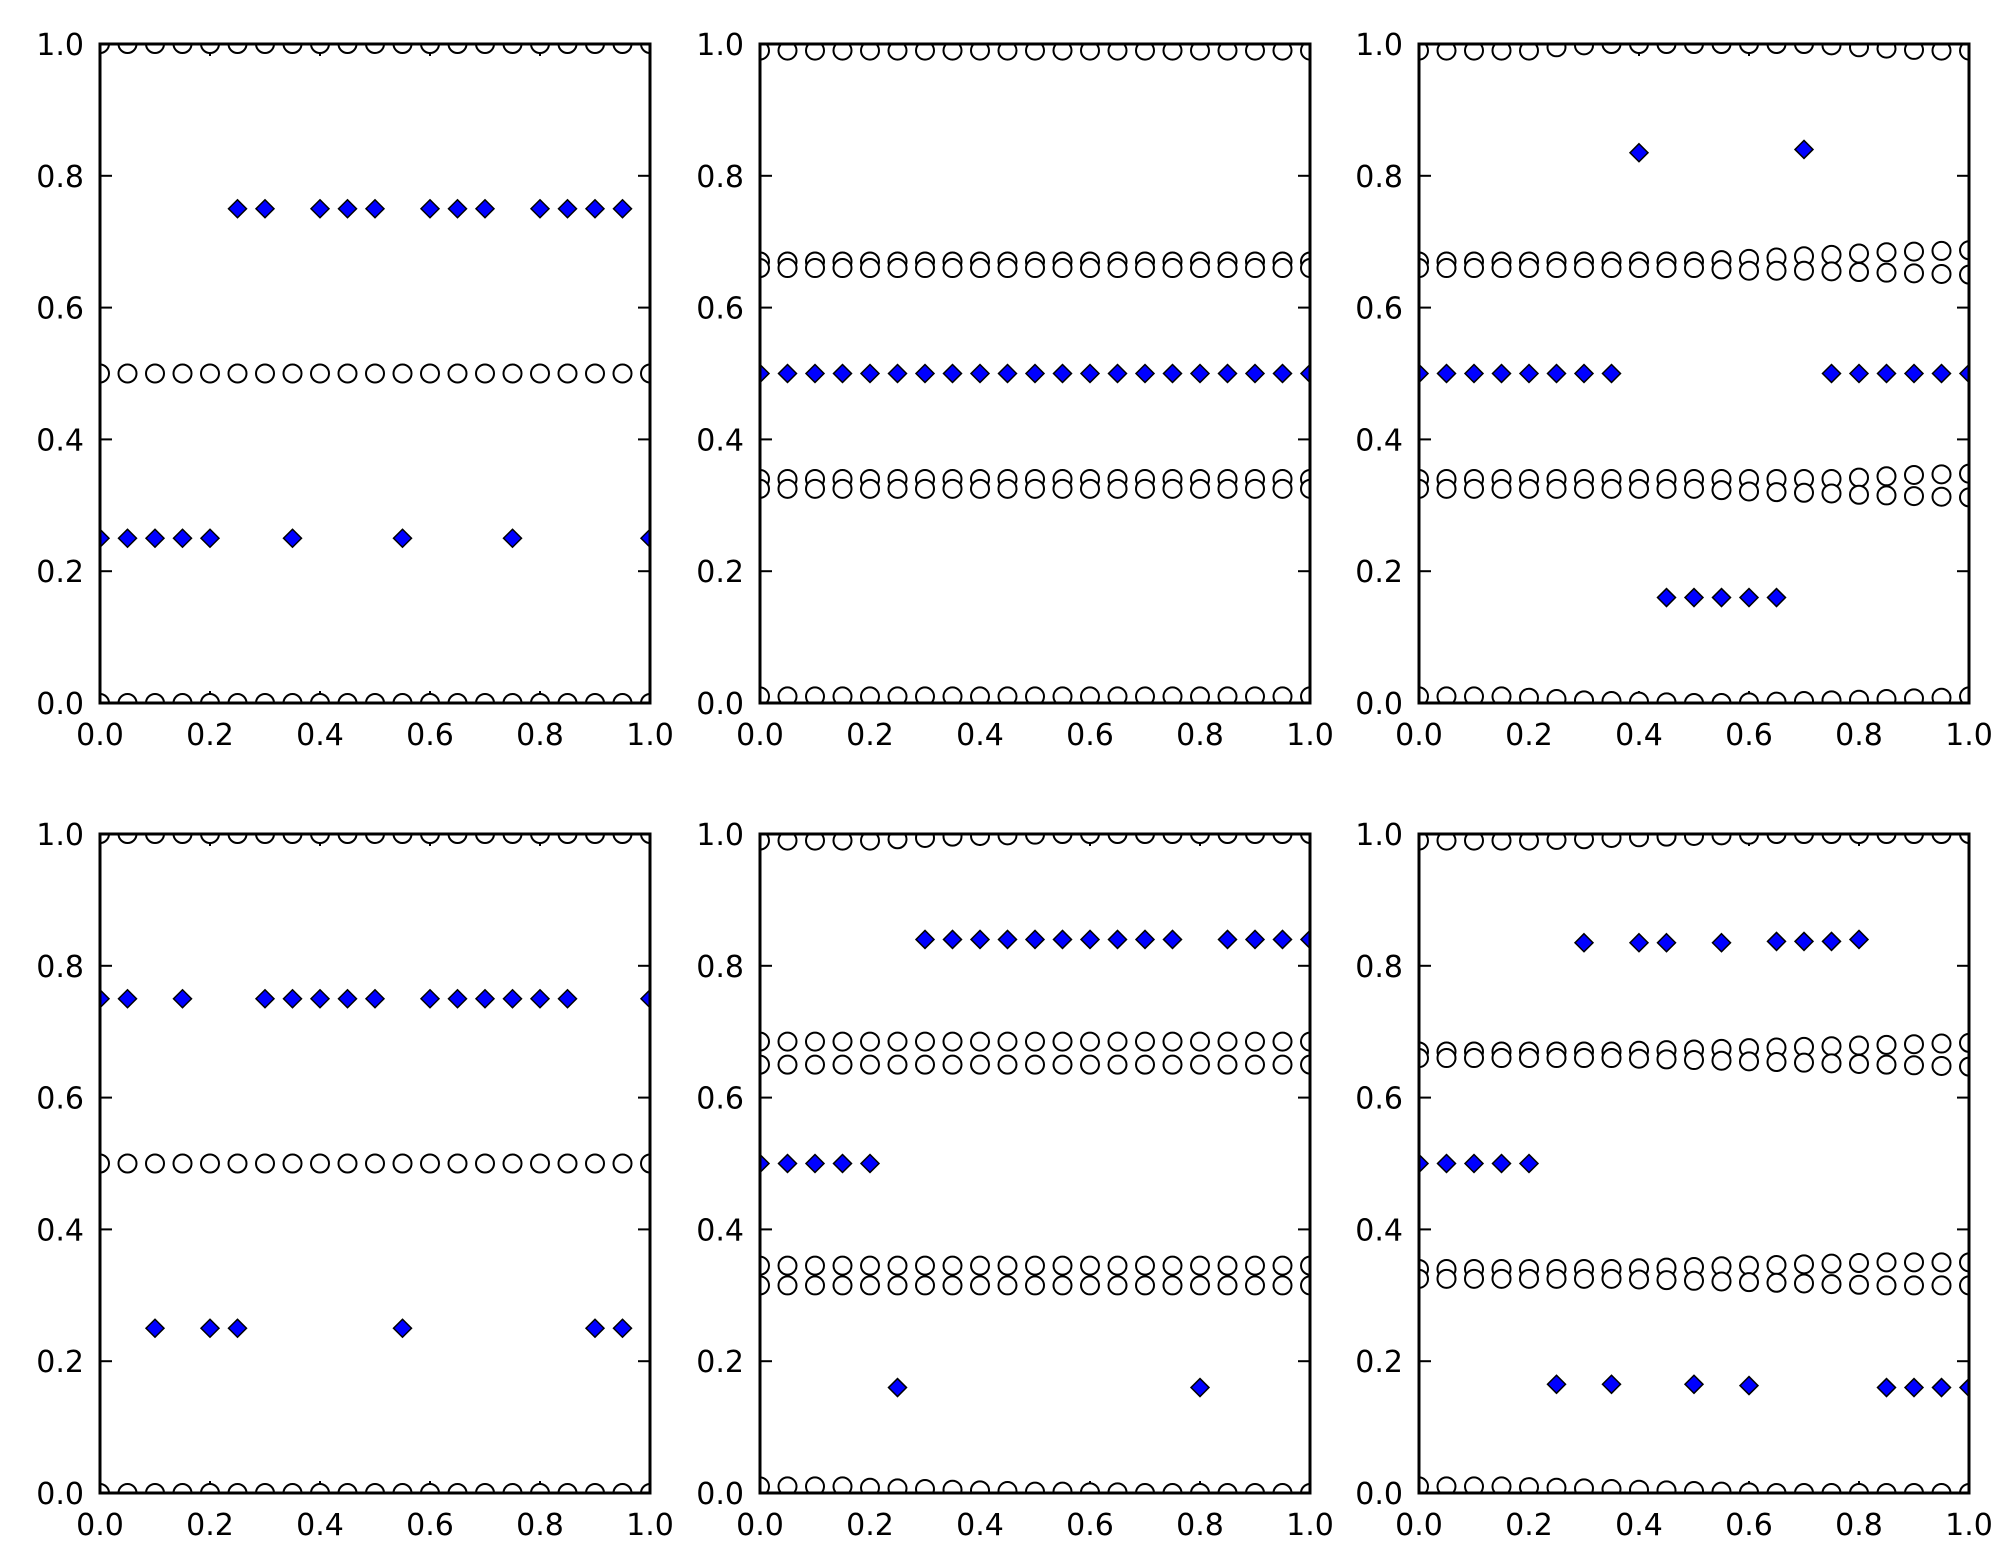  I want to click on subplot-1: 0.0 0.2 0.4 0.6 0.8 1.0 0.0 0.2 0.4 0.6 0.8 1.0, so click(355, 390).